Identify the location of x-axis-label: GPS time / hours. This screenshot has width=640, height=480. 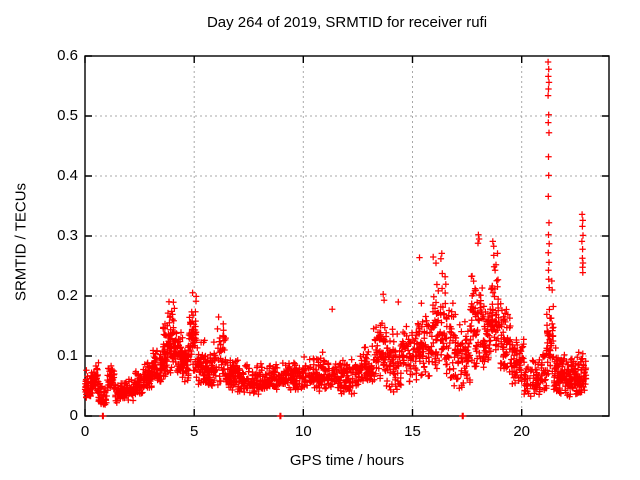
(347, 460).